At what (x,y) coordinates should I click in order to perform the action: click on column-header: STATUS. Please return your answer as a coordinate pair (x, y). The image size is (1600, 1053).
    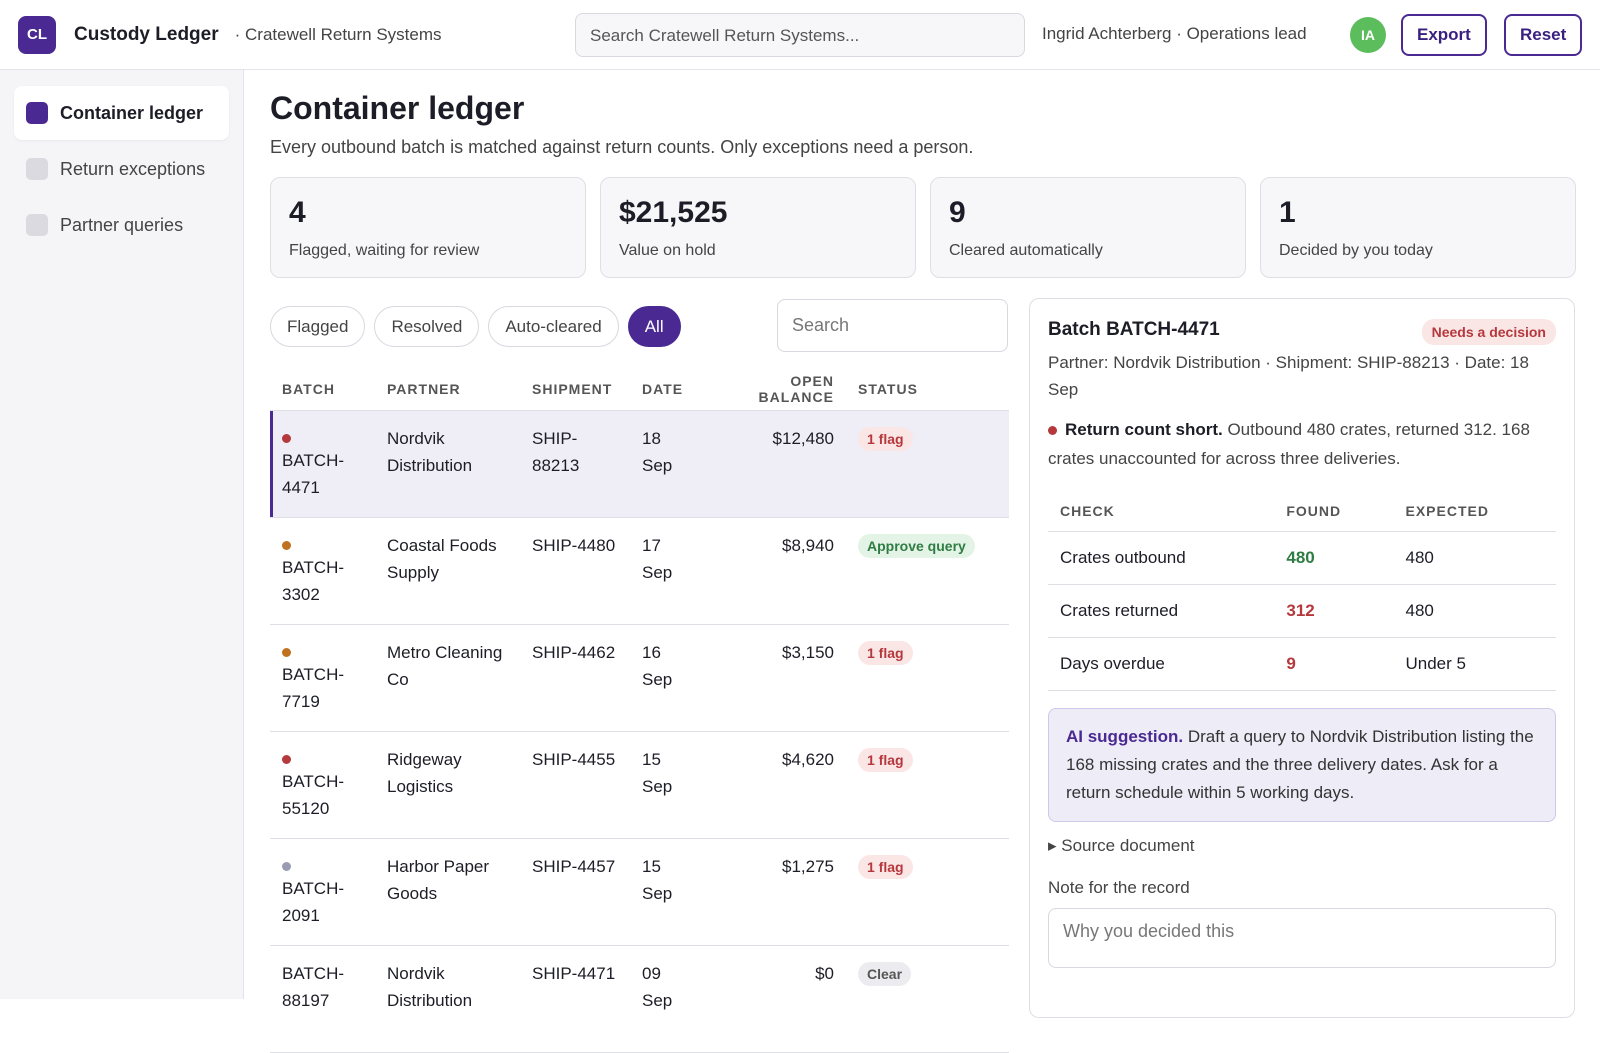
    Looking at the image, I should click on (927, 389).